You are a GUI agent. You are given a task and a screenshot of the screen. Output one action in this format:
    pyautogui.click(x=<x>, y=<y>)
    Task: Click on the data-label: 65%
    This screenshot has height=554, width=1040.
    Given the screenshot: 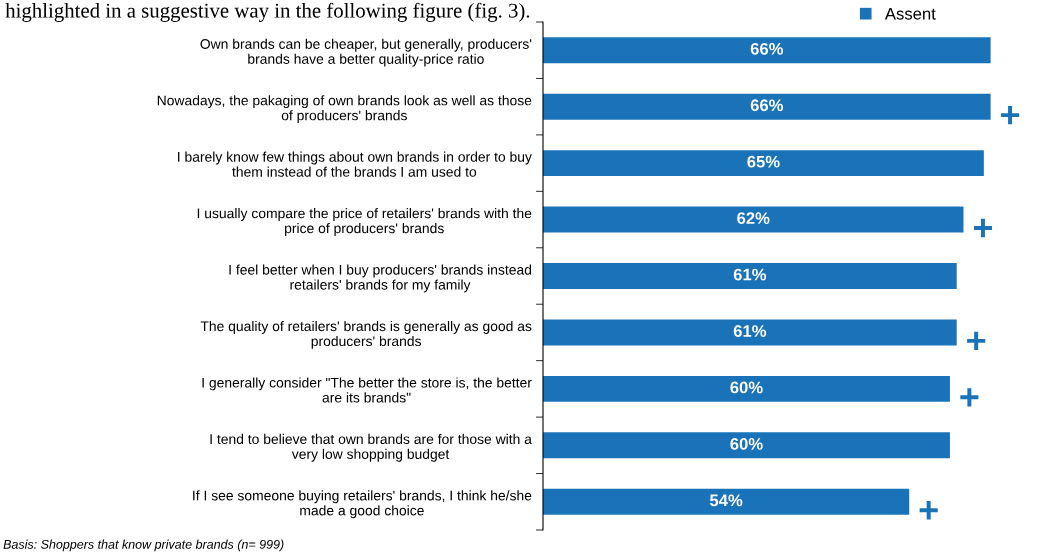 What is the action you would take?
    pyautogui.click(x=763, y=161)
    